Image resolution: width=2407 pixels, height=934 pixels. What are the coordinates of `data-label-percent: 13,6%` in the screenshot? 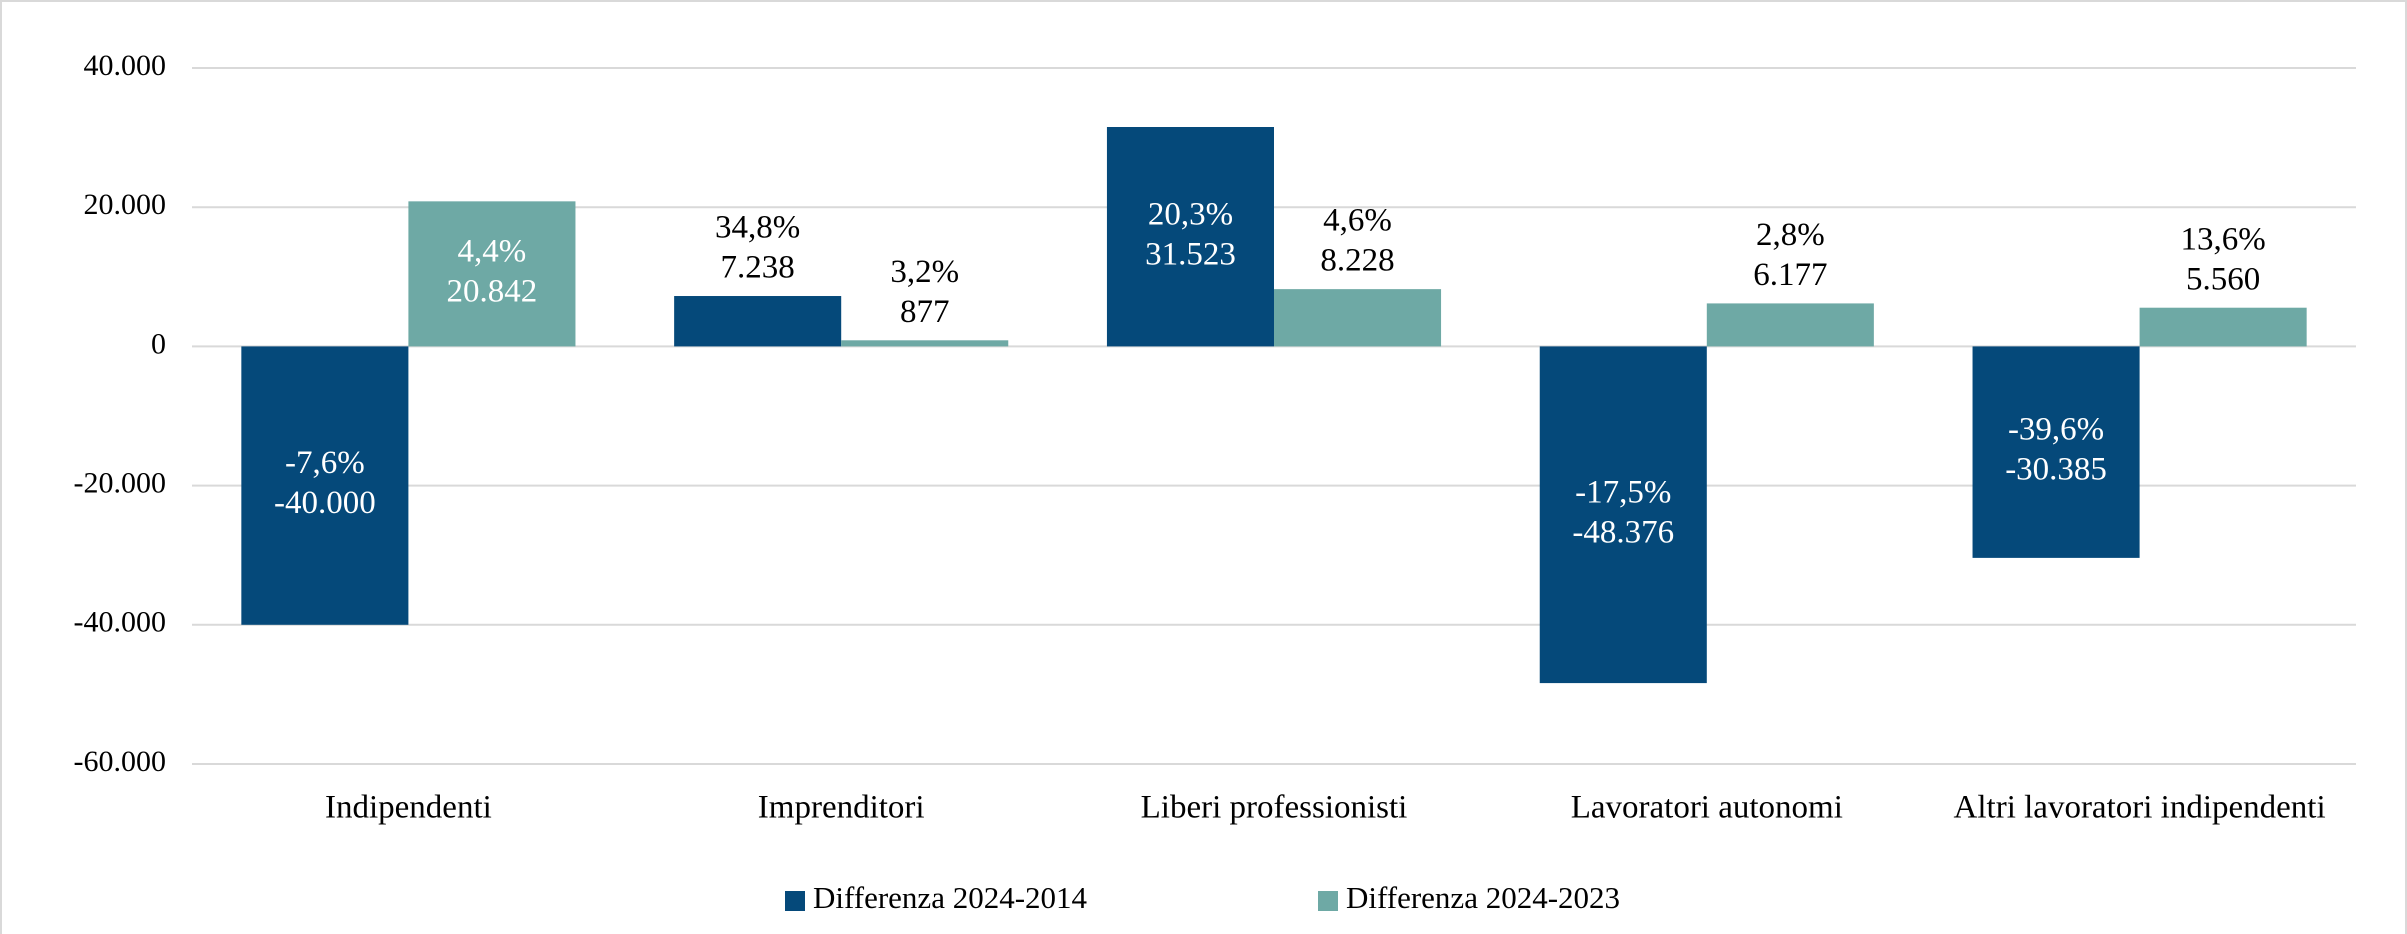 It's located at (2223, 239).